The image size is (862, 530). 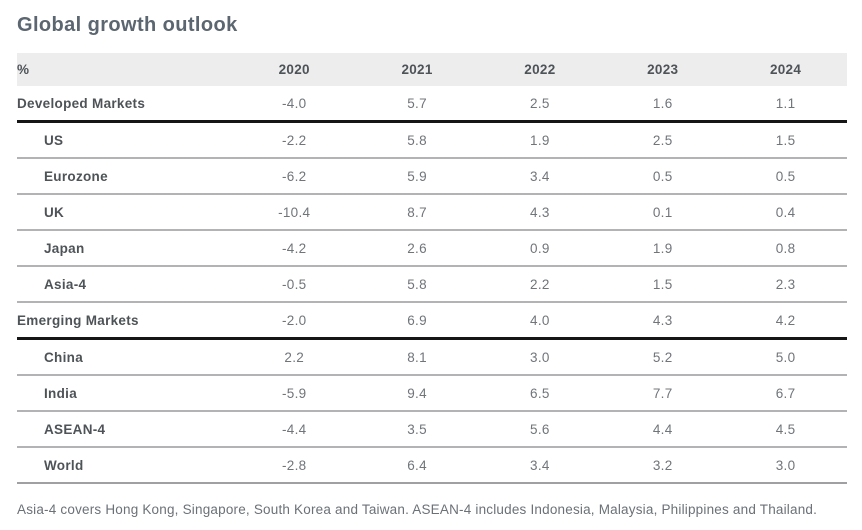 I want to click on cell-value: 2.3, so click(x=785, y=284).